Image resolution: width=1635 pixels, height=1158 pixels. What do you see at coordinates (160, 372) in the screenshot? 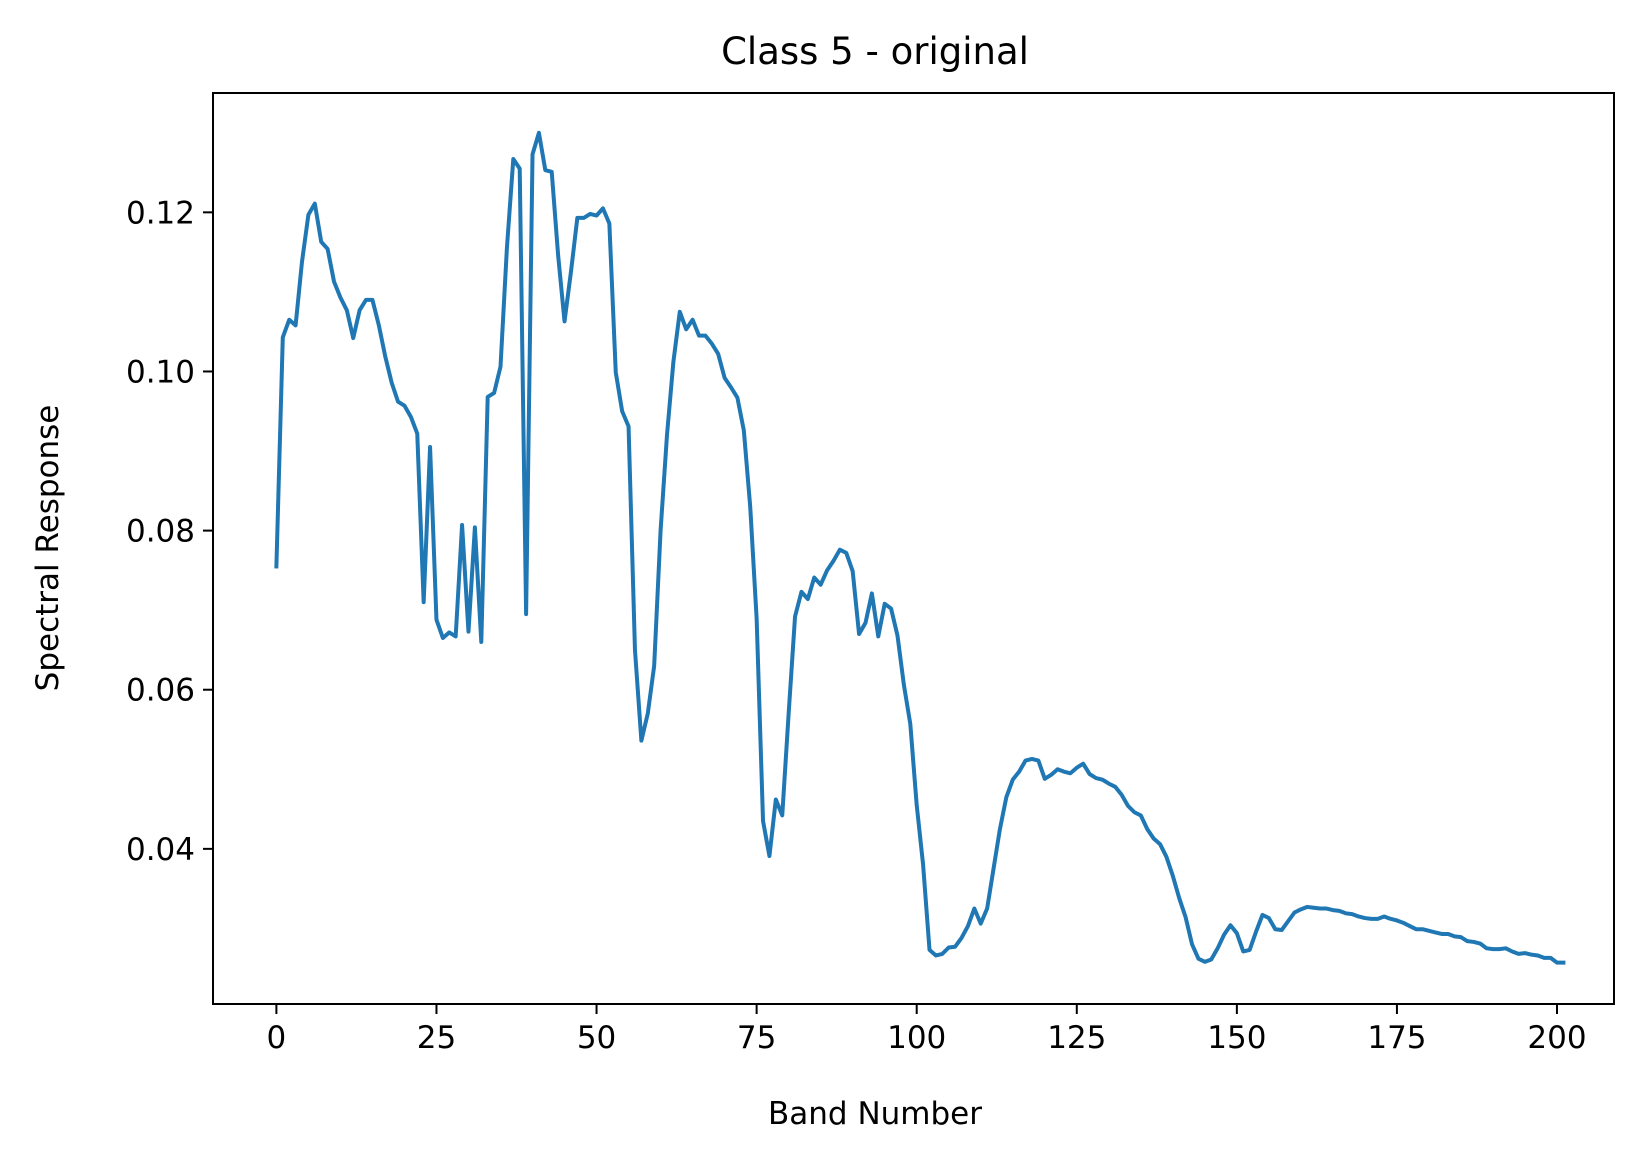
I see `y-tick-label: 0.10` at bounding box center [160, 372].